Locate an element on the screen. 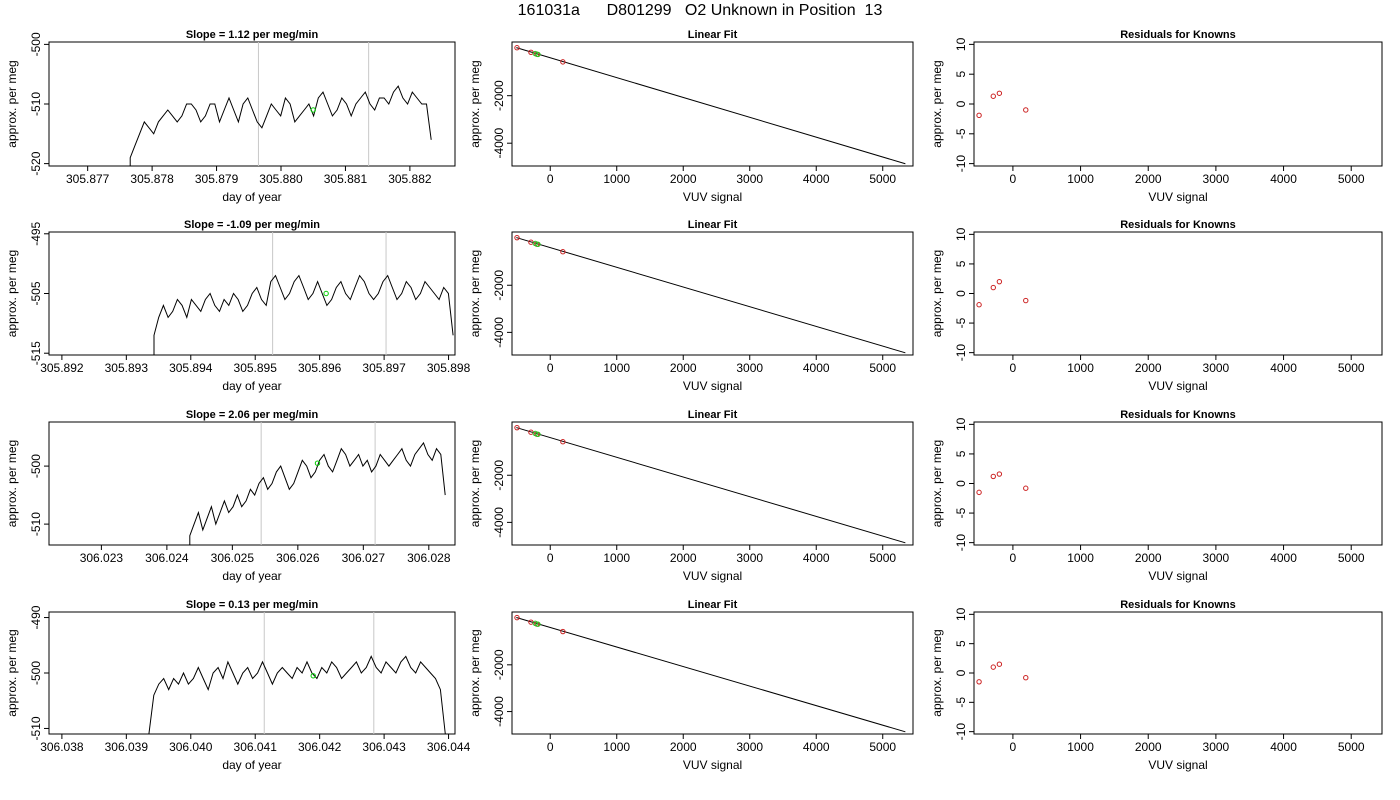 This screenshot has height=800, width=1400. y-tick-label: -10 is located at coordinates (961, 164).